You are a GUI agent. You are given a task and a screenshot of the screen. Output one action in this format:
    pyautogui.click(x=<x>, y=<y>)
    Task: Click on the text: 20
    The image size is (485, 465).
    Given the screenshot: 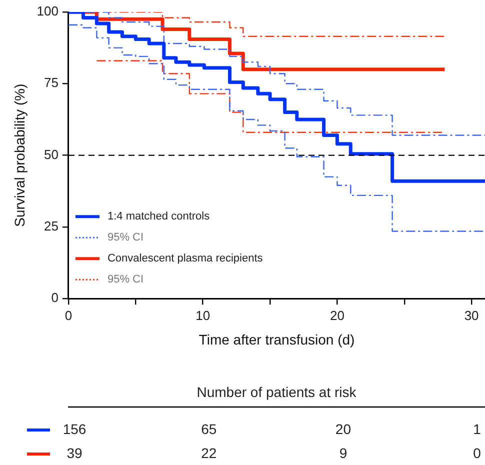 What is the action you would take?
    pyautogui.click(x=343, y=428)
    